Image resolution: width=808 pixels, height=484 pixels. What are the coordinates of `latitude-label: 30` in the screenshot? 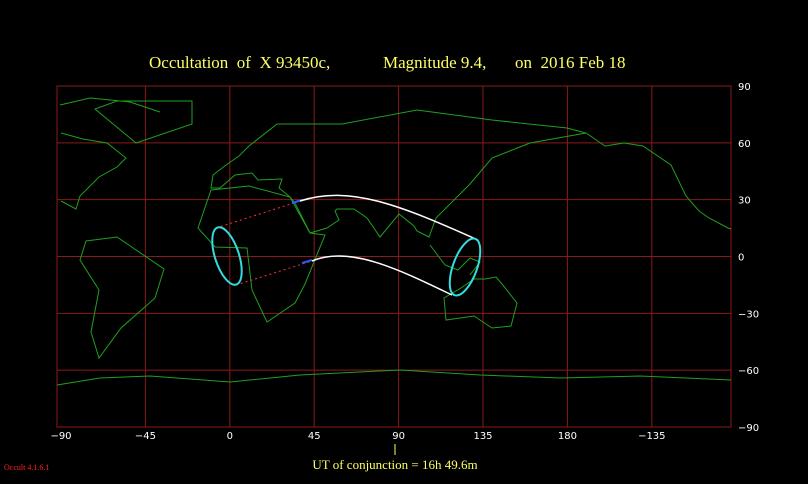 It's located at (744, 201).